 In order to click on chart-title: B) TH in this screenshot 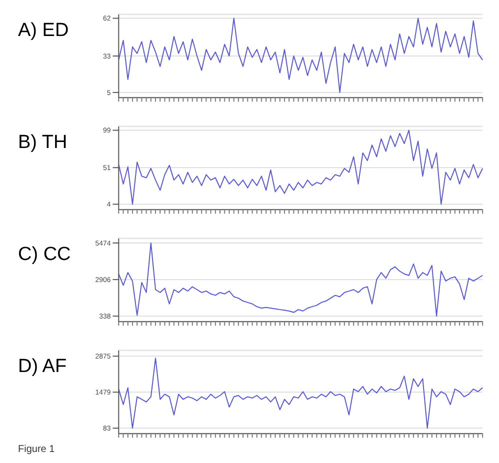, I will do `click(42, 142)`.